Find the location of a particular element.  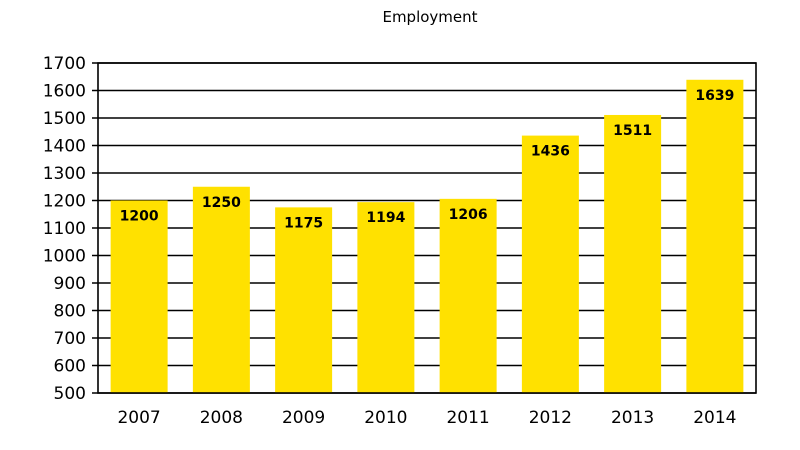

bar-2007 is located at coordinates (139, 296).